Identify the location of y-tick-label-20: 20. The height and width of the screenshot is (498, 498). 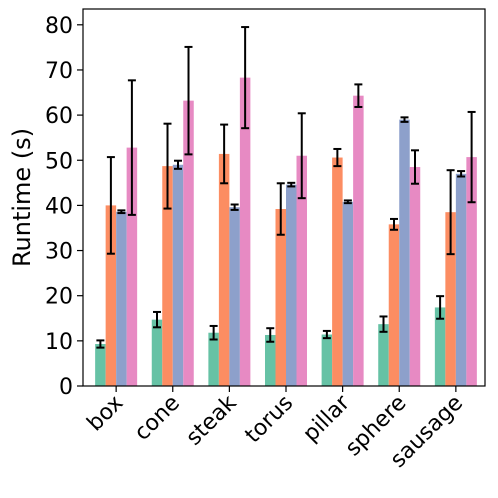
(59, 297).